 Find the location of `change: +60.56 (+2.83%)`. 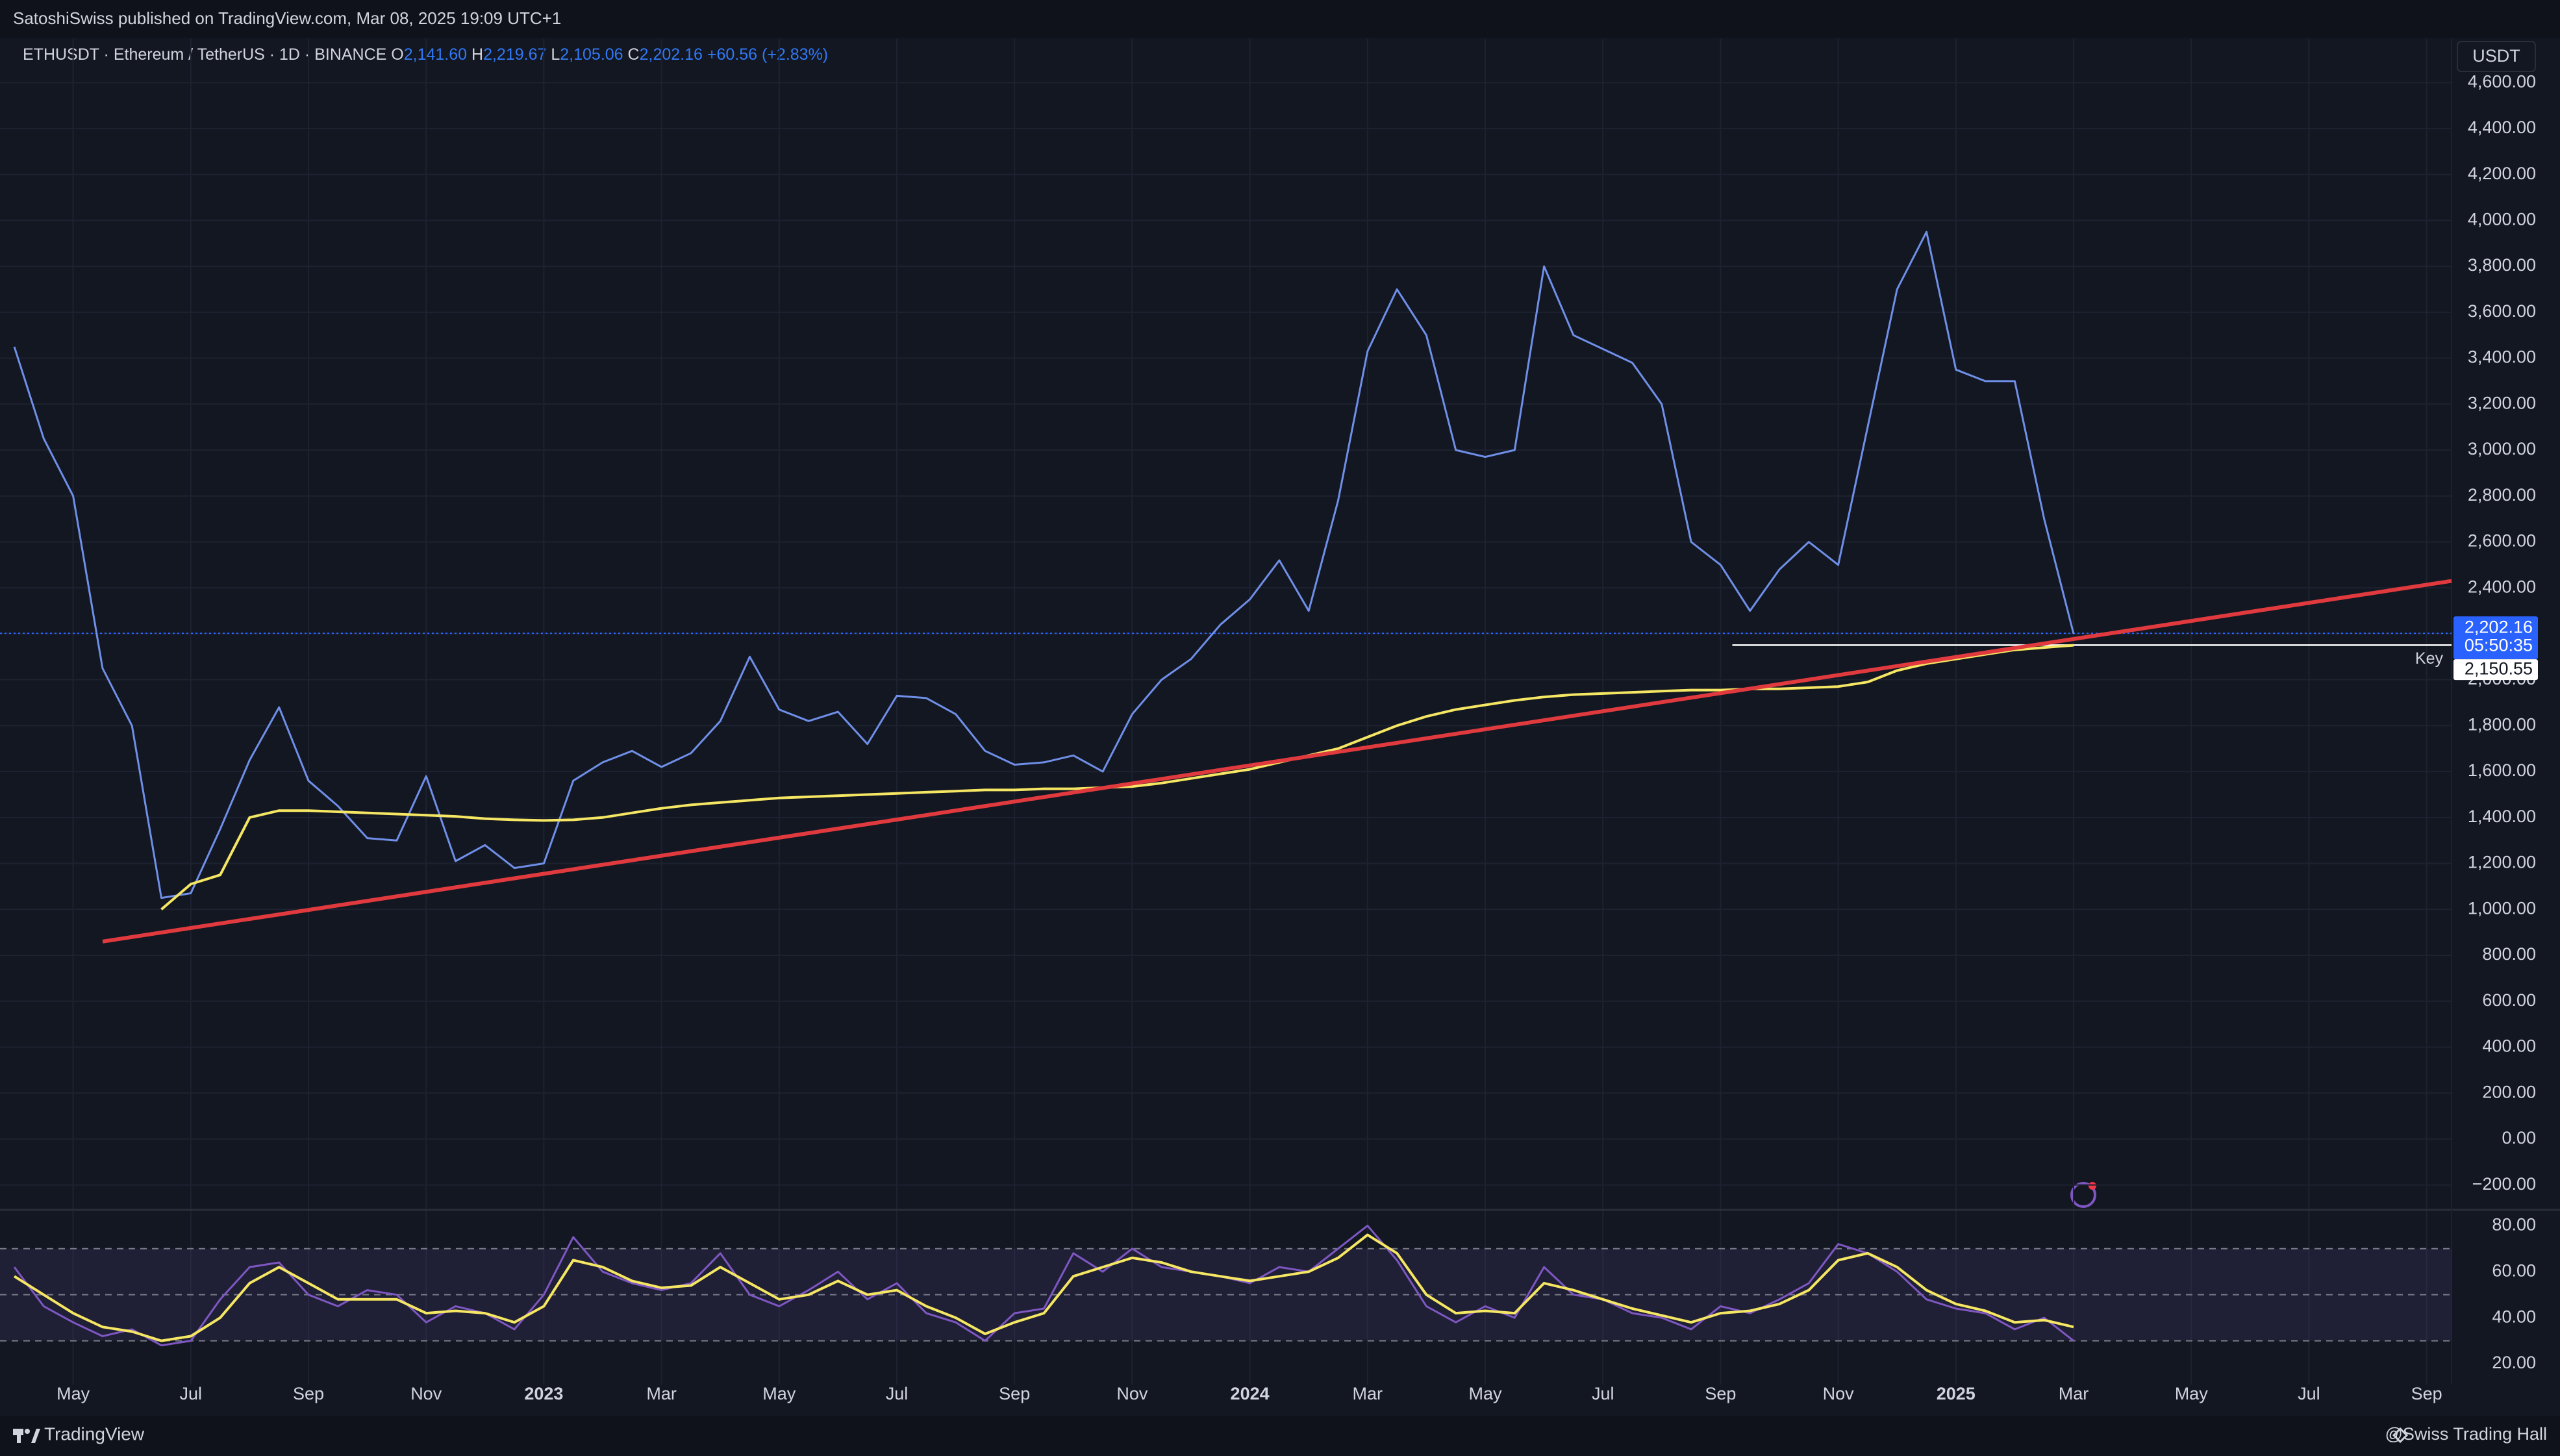

change: +60.56 (+2.83%) is located at coordinates (767, 54).